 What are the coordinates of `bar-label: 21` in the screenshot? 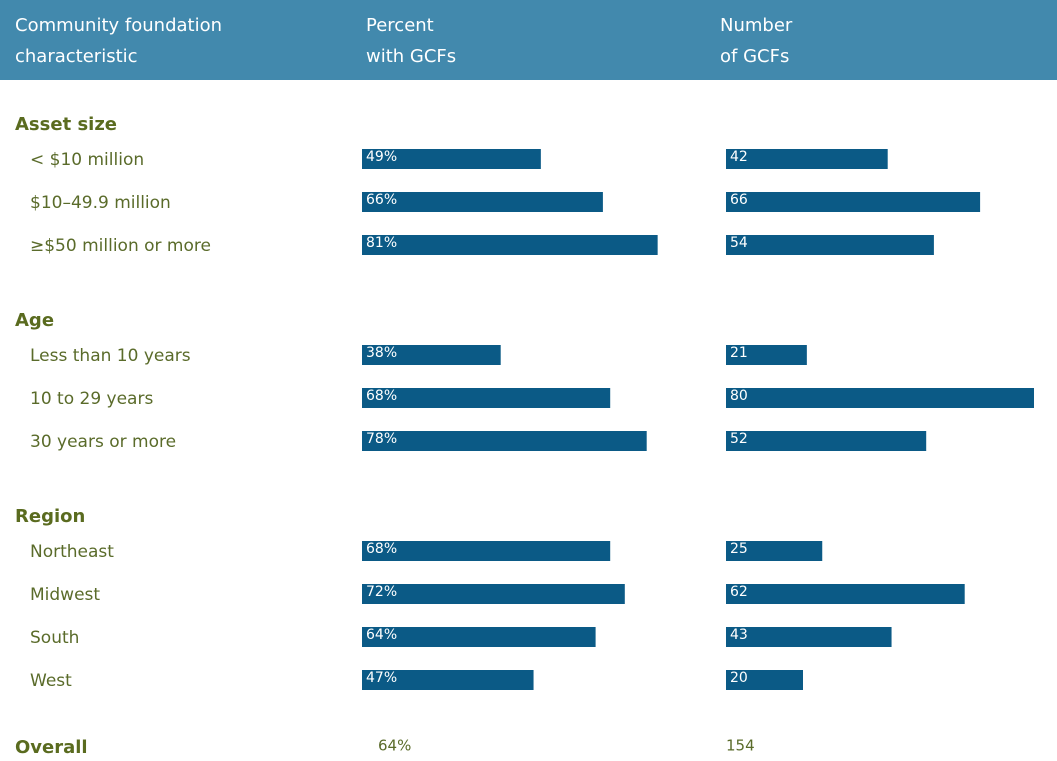 It's located at (739, 353).